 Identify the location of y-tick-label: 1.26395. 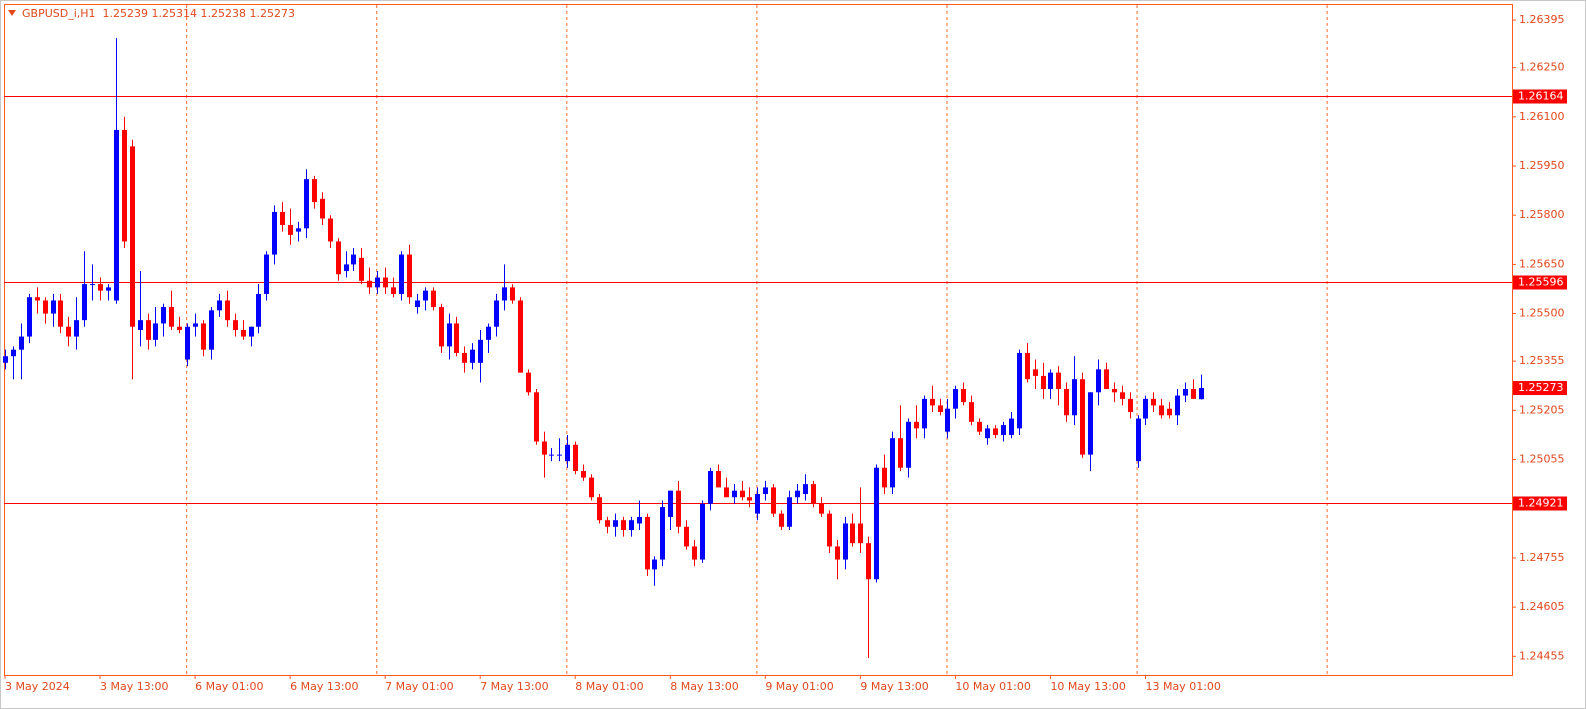
(1542, 19).